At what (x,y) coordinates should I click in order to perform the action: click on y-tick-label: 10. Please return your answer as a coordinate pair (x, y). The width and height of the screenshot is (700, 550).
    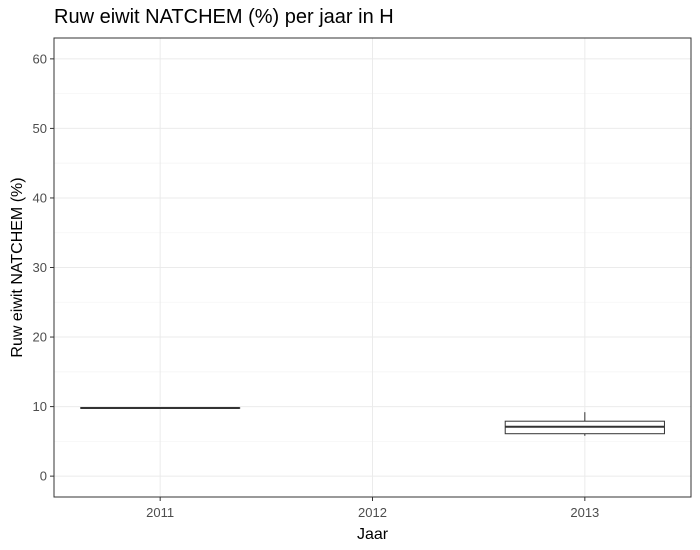
    Looking at the image, I should click on (40, 406).